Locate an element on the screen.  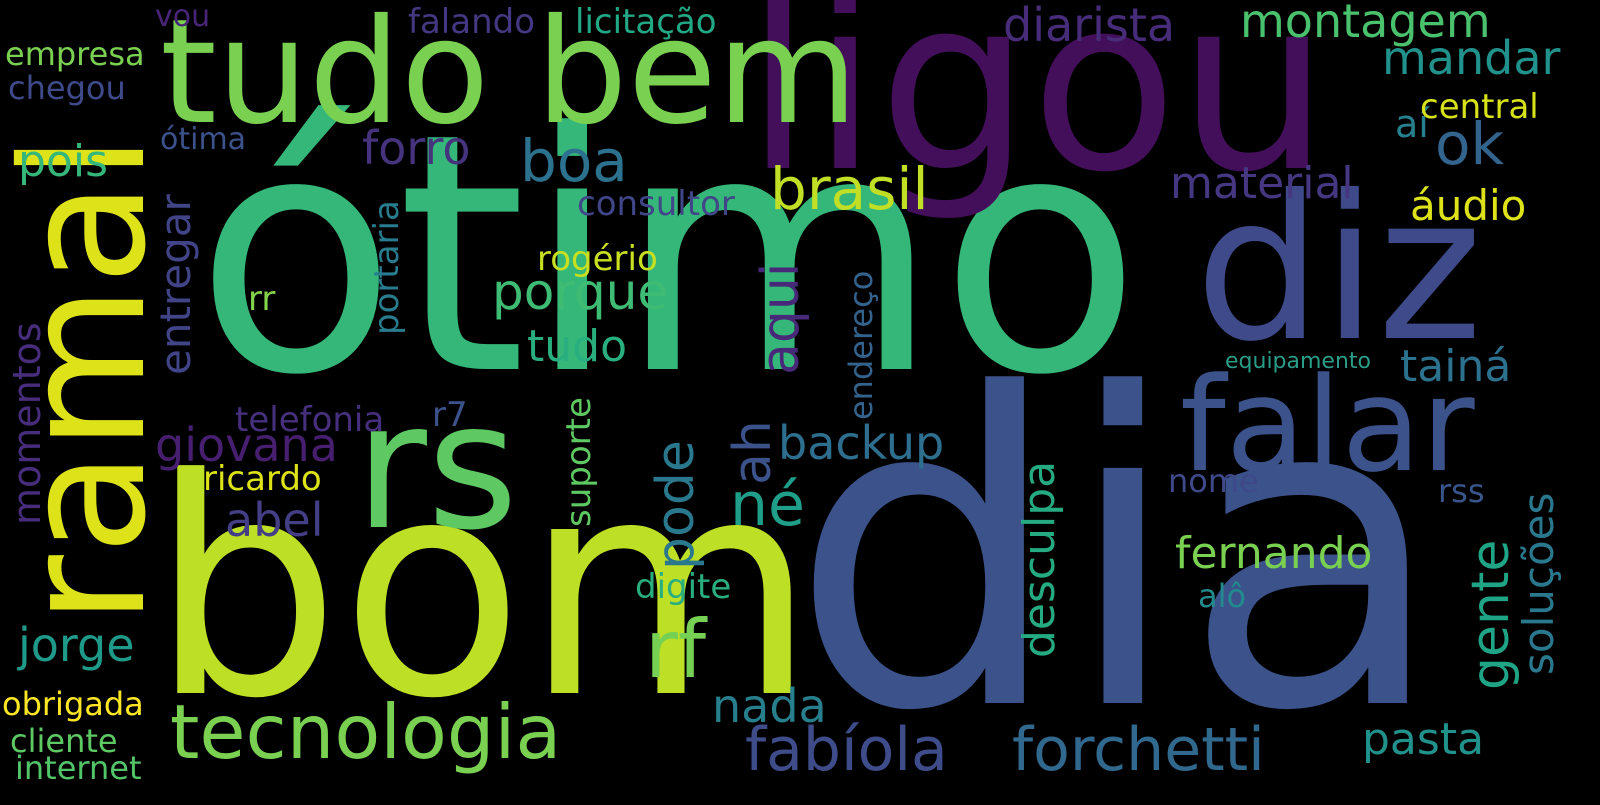
word-equipamento: equipamento is located at coordinates (1298, 361).